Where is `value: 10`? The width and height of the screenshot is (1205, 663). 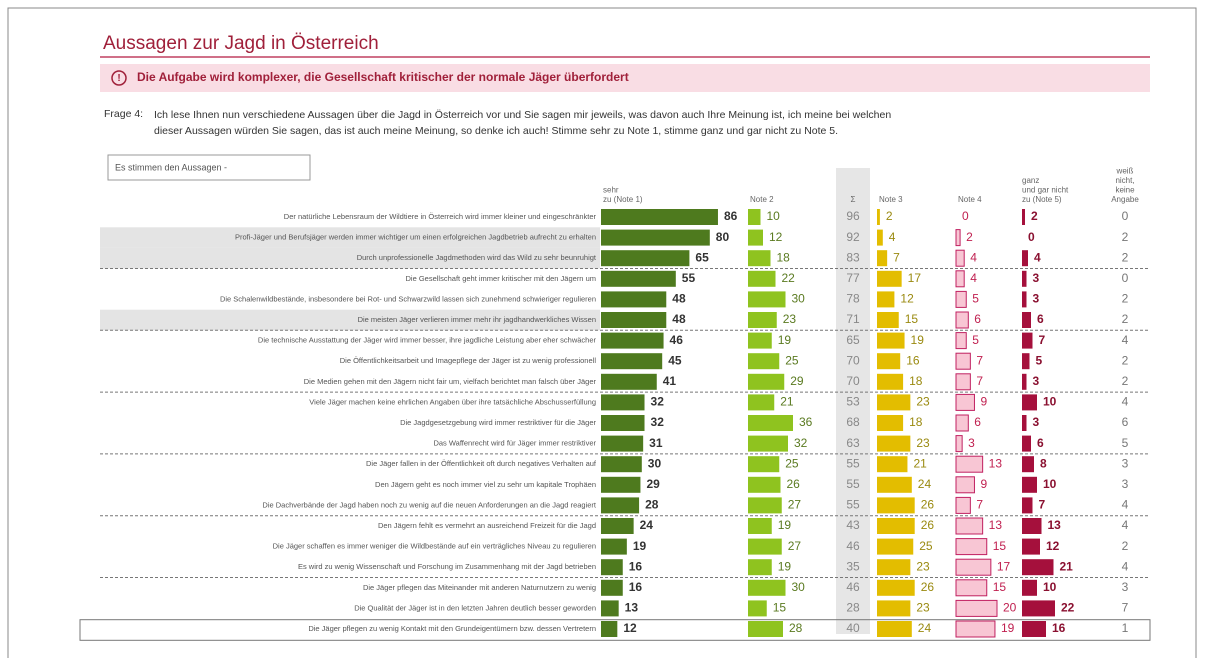 value: 10 is located at coordinates (1050, 587).